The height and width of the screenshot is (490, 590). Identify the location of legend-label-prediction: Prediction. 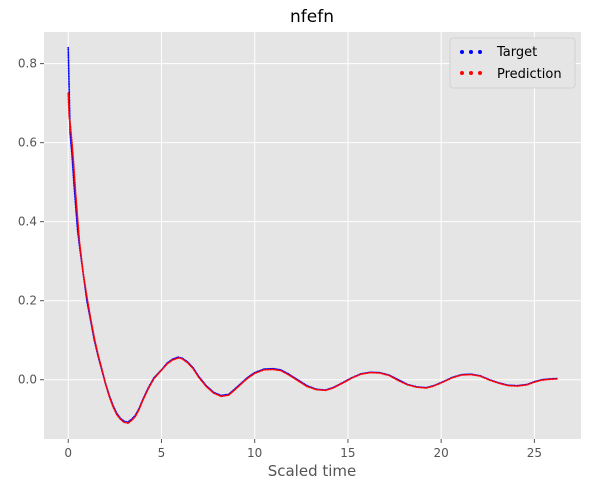
(529, 74).